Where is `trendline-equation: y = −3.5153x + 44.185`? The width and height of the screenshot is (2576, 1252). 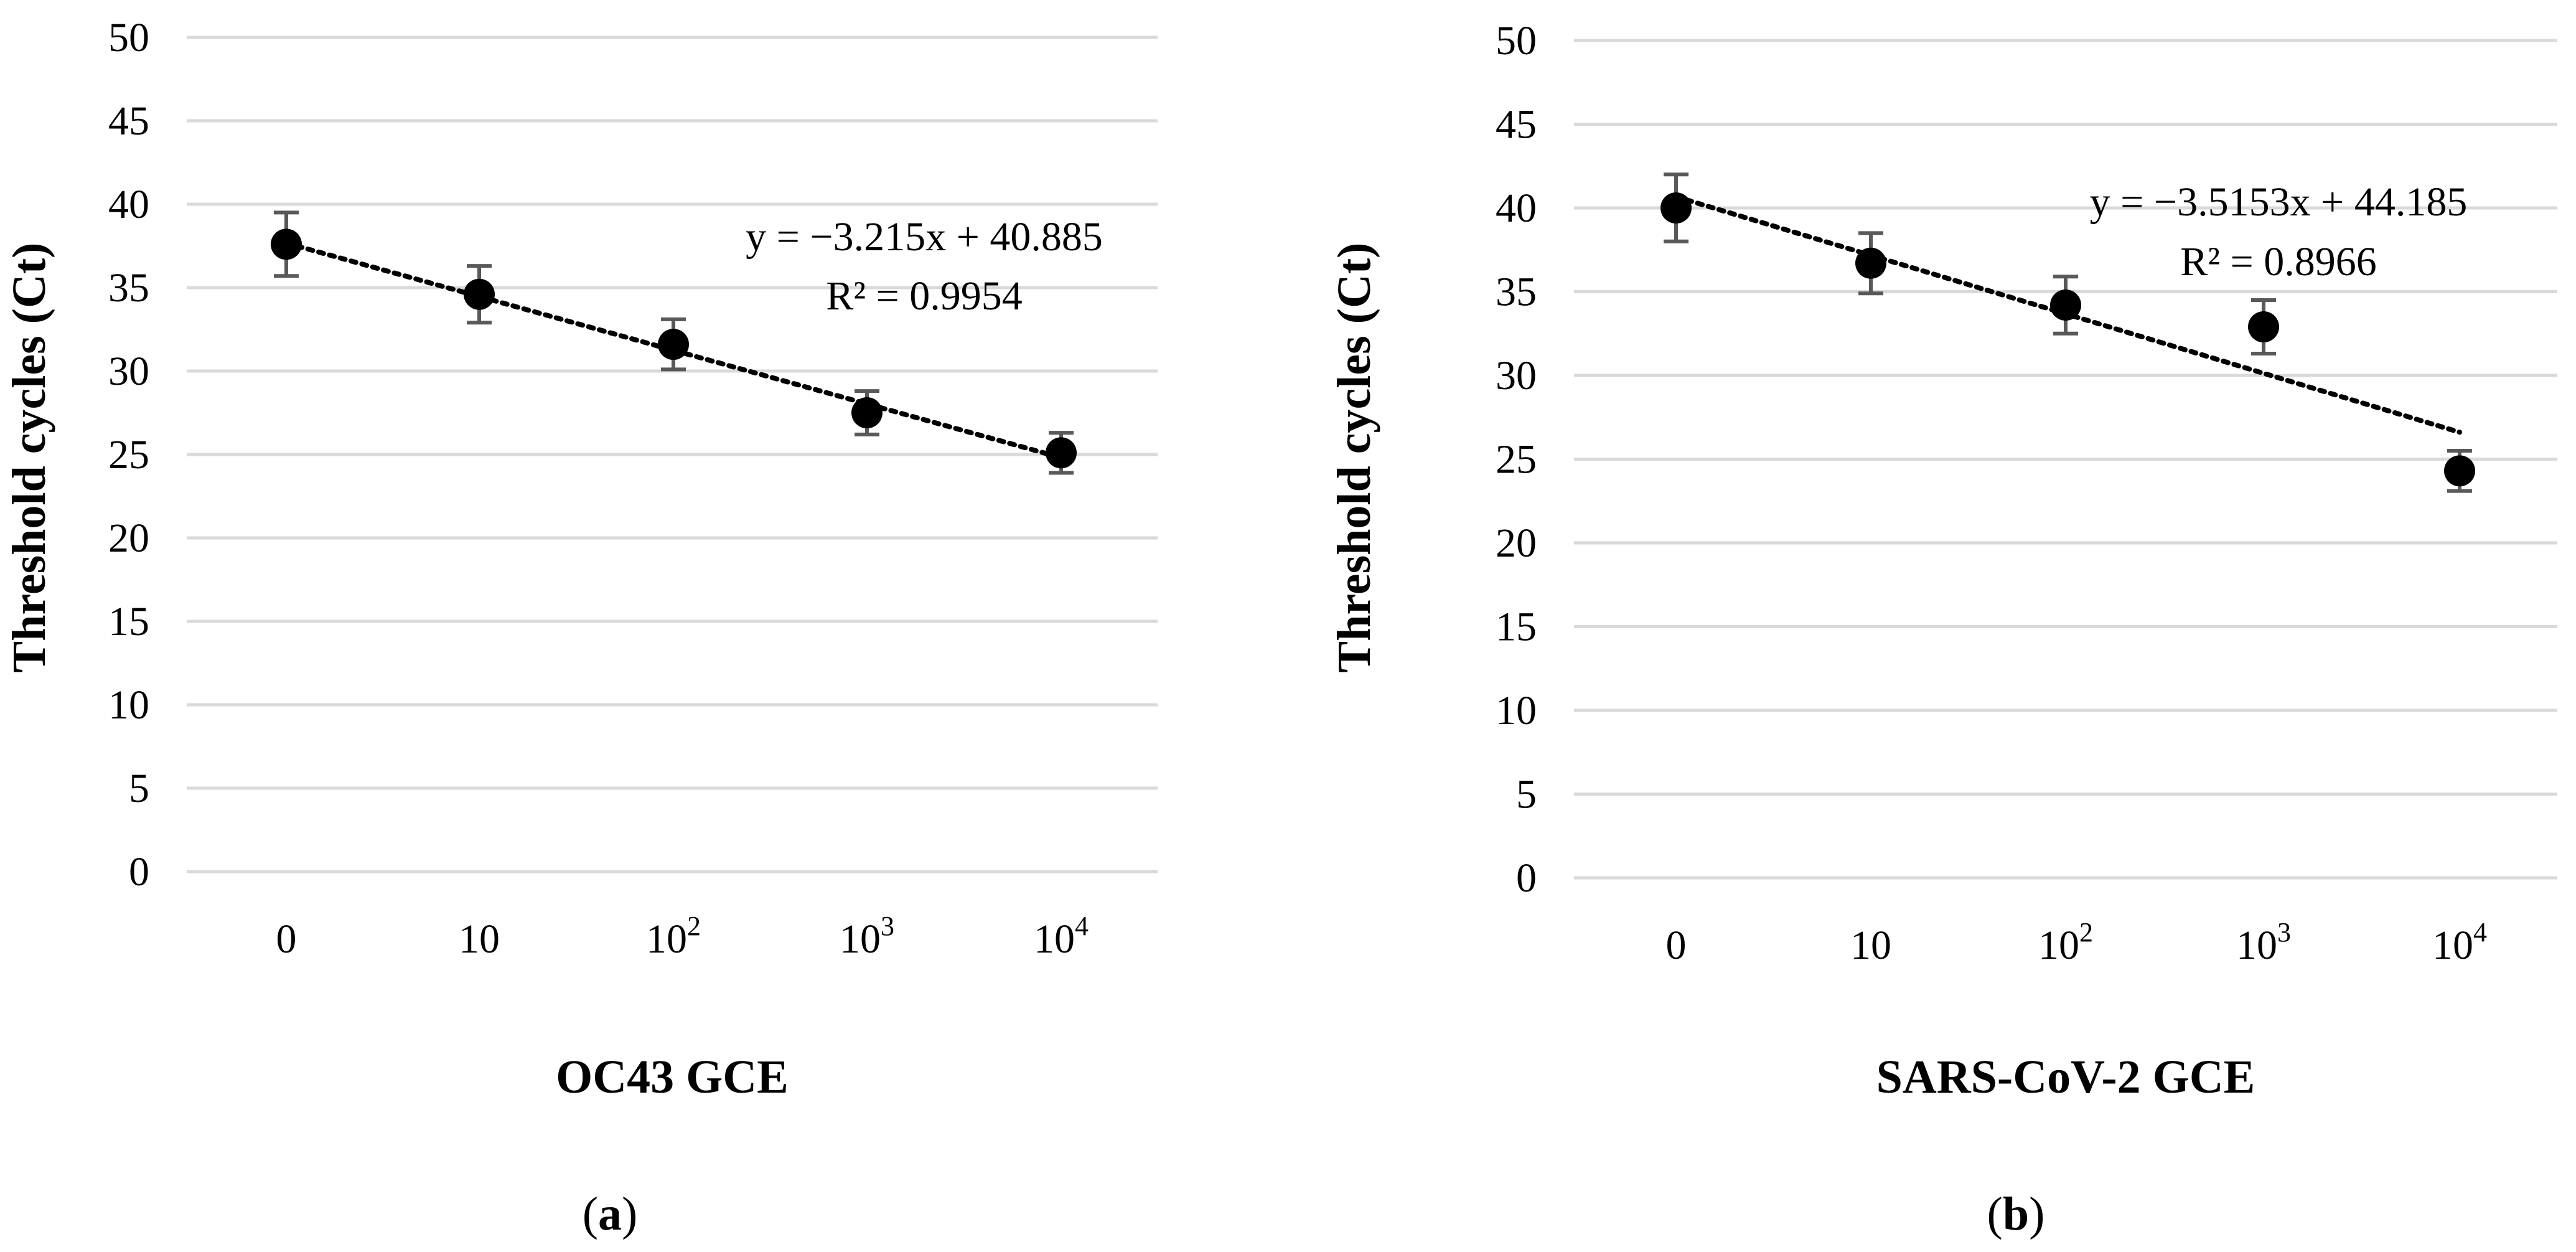 trendline-equation: y = −3.5153x + 44.185 is located at coordinates (2279, 202).